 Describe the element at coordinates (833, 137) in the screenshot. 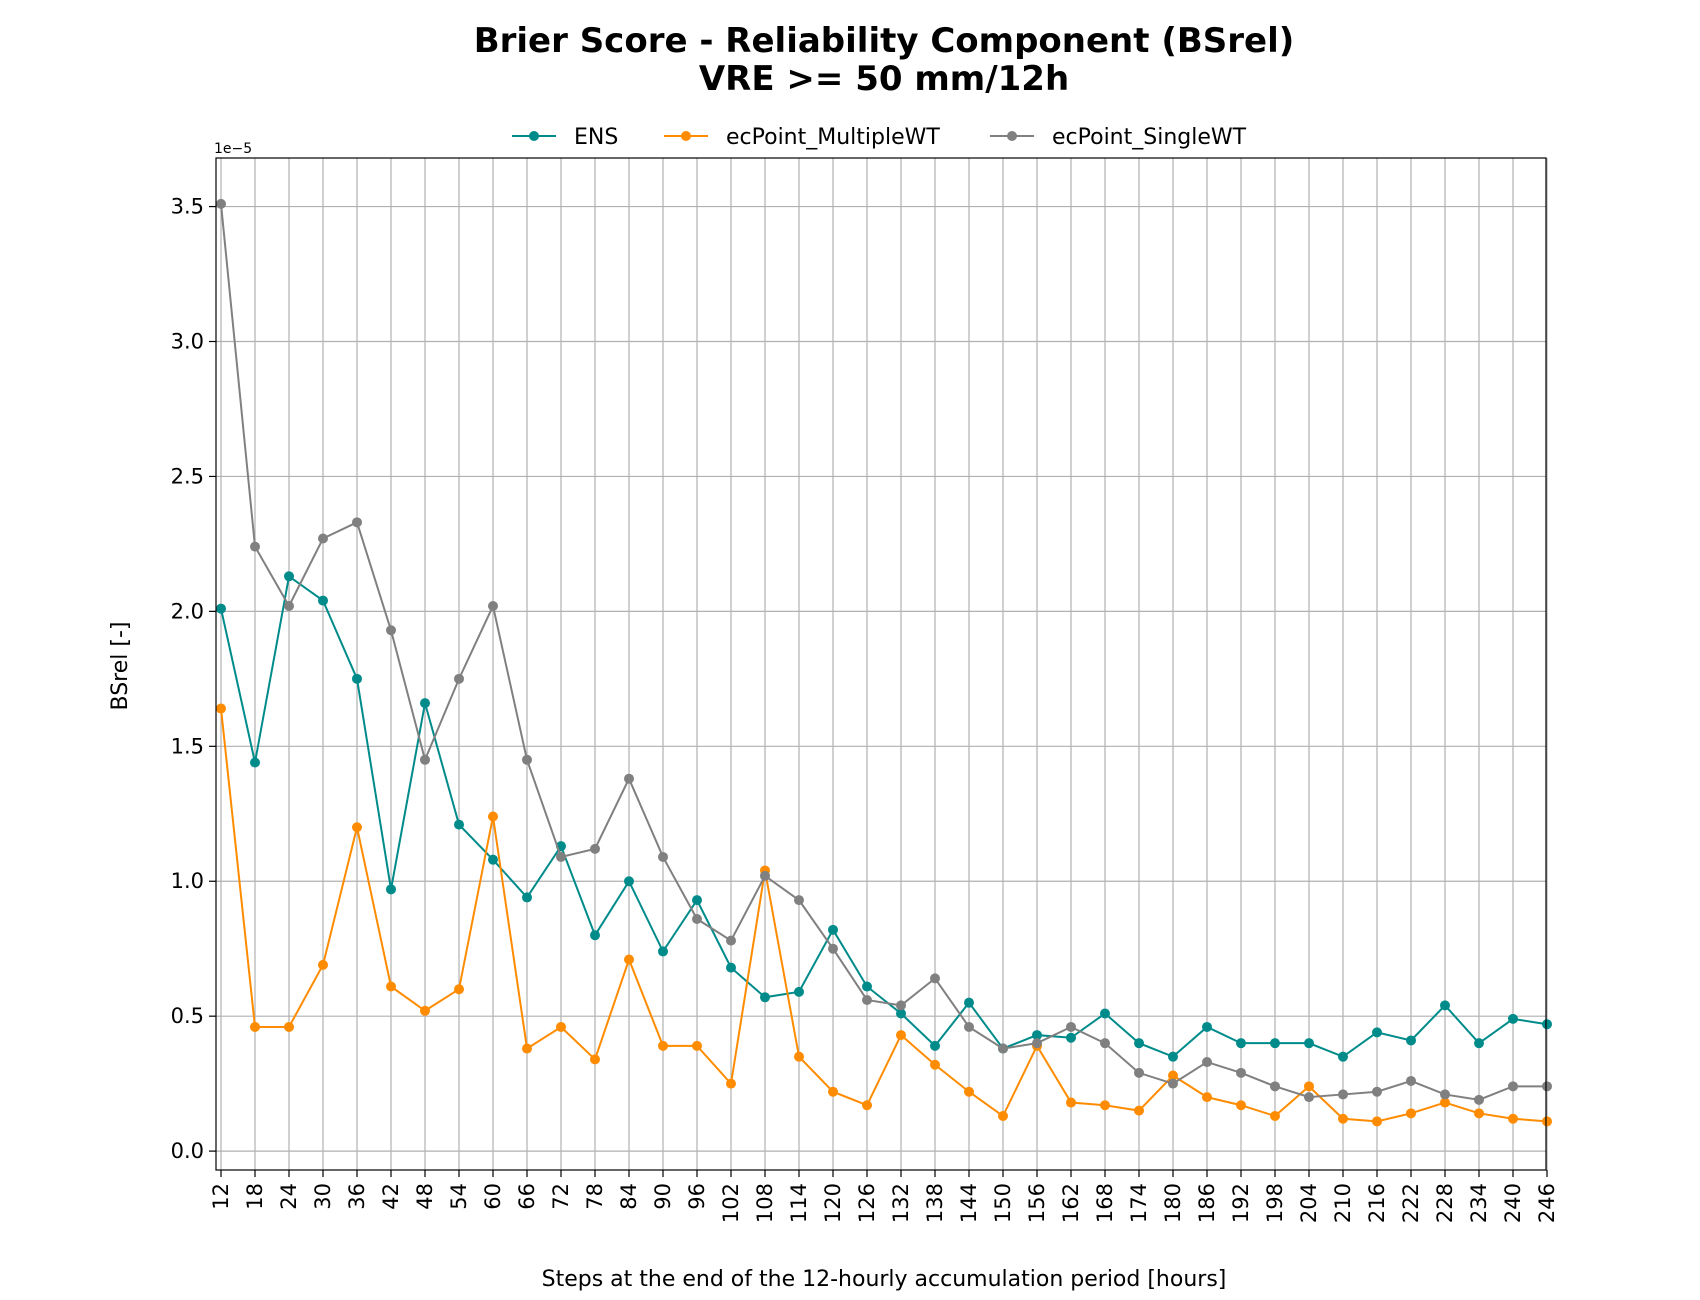

I see `legend-label: ecPoint_MultipleWT` at that location.